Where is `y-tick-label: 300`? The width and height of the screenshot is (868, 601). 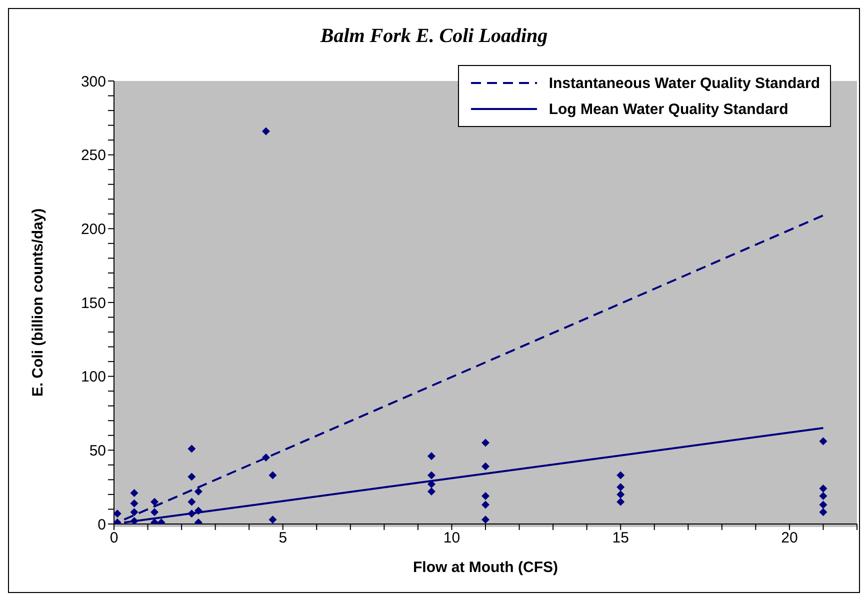
y-tick-label: 300 is located at coordinates (93, 81).